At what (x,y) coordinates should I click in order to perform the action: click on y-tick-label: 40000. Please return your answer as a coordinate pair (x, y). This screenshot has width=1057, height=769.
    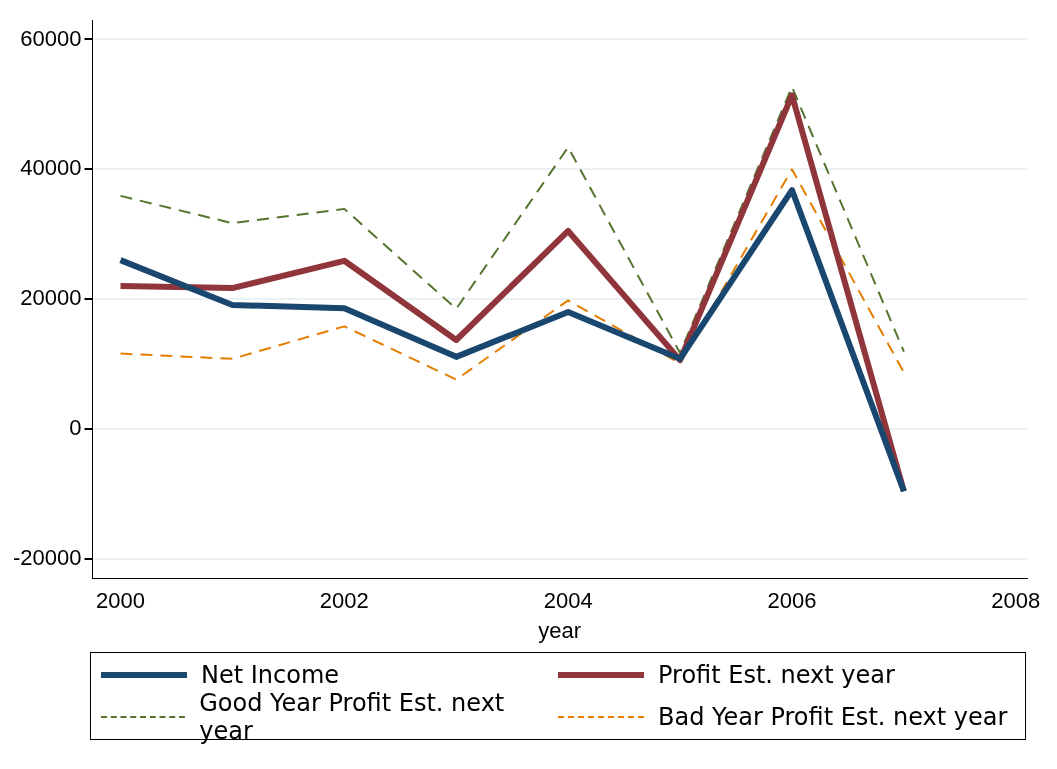
    Looking at the image, I should click on (51, 168).